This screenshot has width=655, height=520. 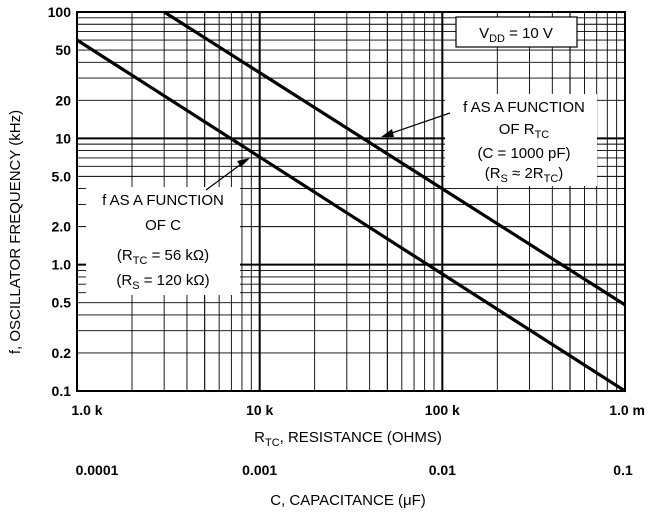 What do you see at coordinates (354, 470) in the screenshot?
I see `capacitance-tick-labels: 0.0001 0.001 0.01 0.1` at bounding box center [354, 470].